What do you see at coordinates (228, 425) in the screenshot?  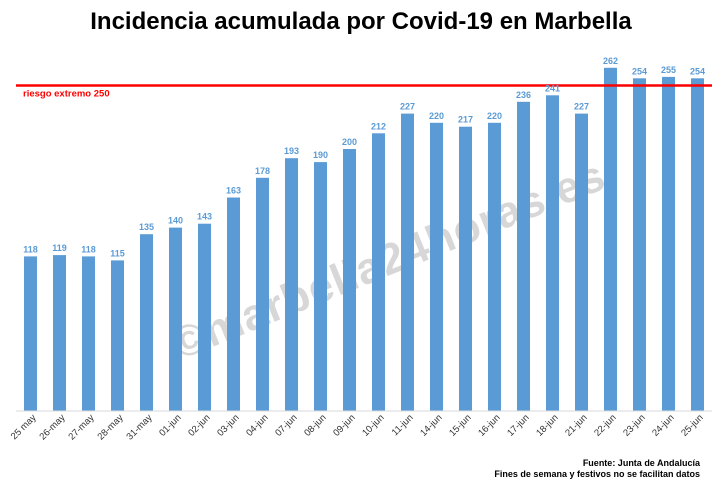 I see `x-tick-label: 03-jun` at bounding box center [228, 425].